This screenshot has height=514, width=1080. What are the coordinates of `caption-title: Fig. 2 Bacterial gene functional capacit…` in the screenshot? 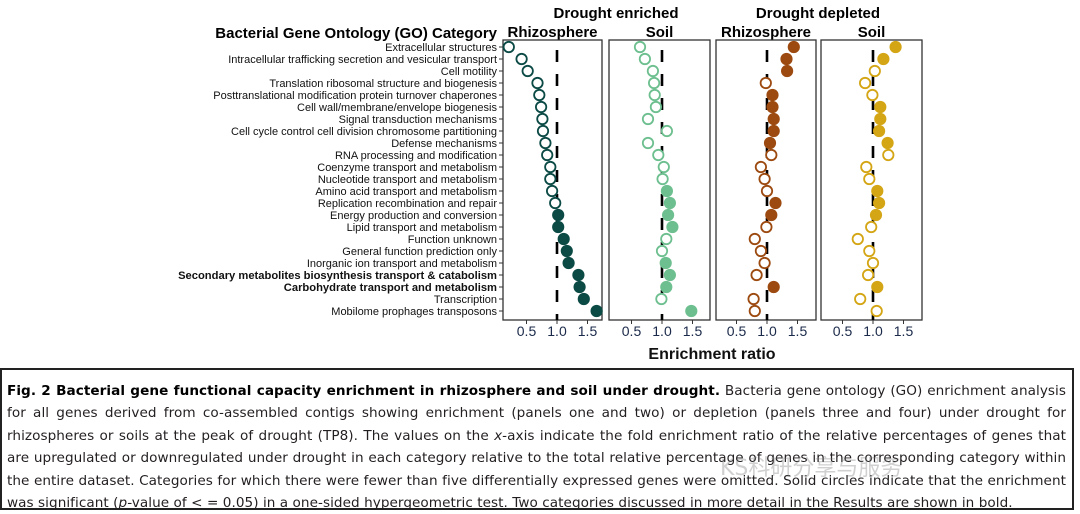 It's located at (364, 391).